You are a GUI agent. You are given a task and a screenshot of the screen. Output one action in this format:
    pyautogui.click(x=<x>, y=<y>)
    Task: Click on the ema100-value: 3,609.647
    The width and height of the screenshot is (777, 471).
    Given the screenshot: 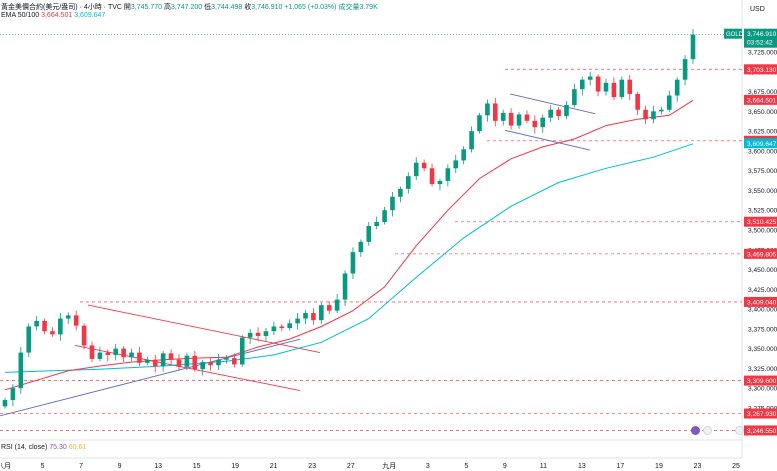 What is the action you would take?
    pyautogui.click(x=90, y=15)
    